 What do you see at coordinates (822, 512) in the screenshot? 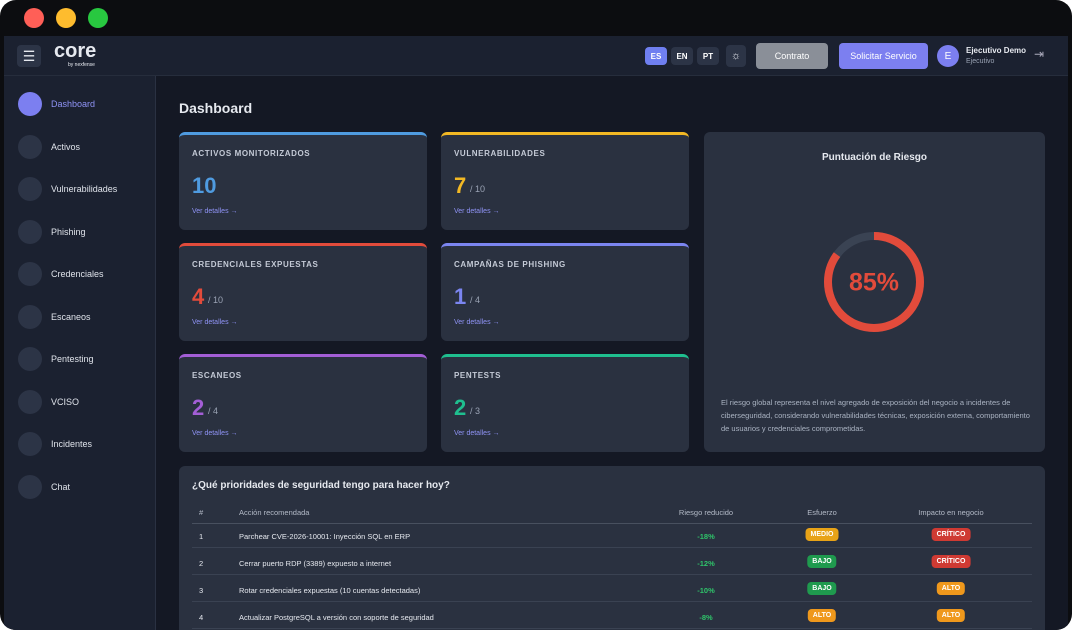
I see `table-header: Esfuerzo` at bounding box center [822, 512].